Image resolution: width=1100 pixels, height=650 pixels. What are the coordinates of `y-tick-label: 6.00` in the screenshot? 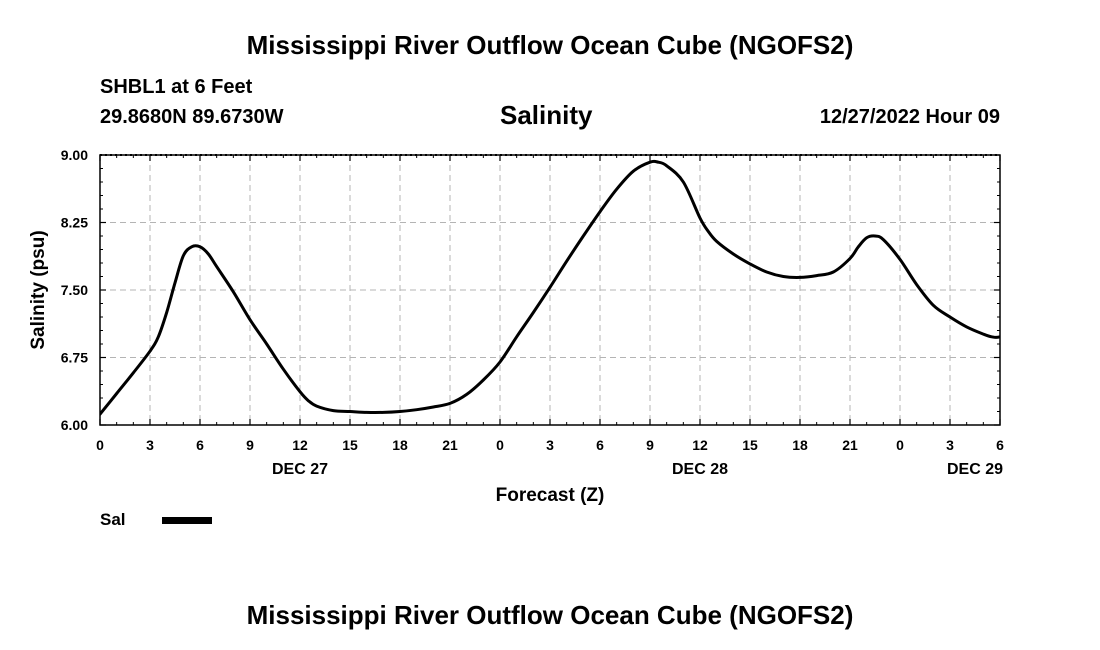 It's located at (74, 425).